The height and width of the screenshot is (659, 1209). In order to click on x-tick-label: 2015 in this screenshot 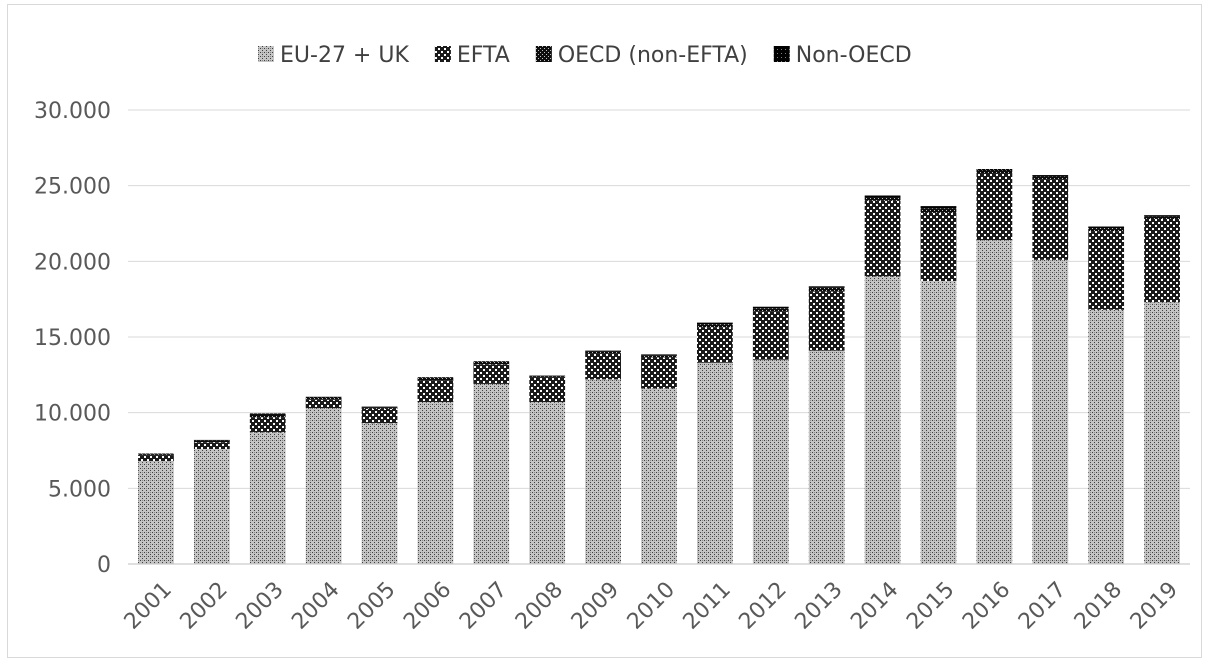, I will do `click(930, 605)`.